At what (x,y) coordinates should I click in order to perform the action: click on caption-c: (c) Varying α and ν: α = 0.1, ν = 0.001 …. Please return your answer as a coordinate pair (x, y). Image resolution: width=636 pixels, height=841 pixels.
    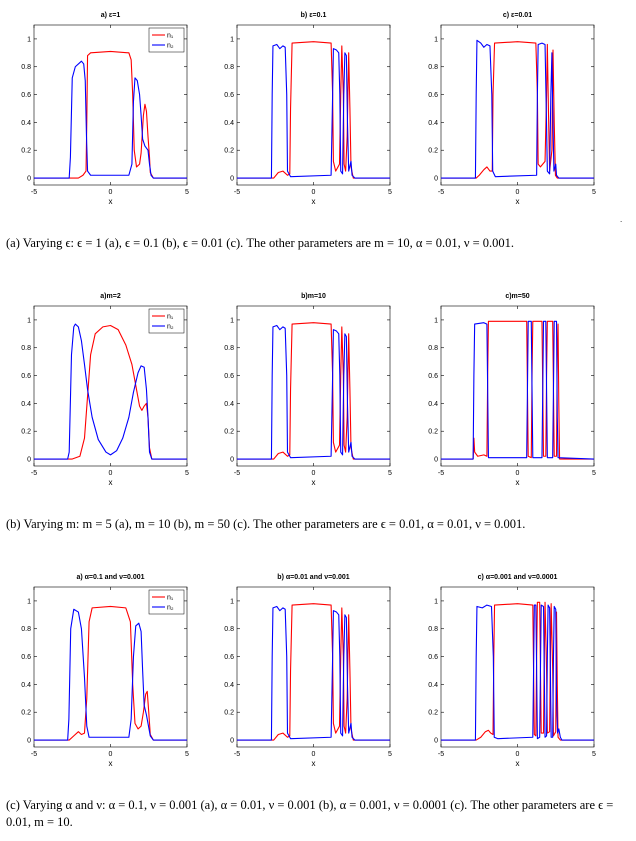
    Looking at the image, I should click on (310, 813).